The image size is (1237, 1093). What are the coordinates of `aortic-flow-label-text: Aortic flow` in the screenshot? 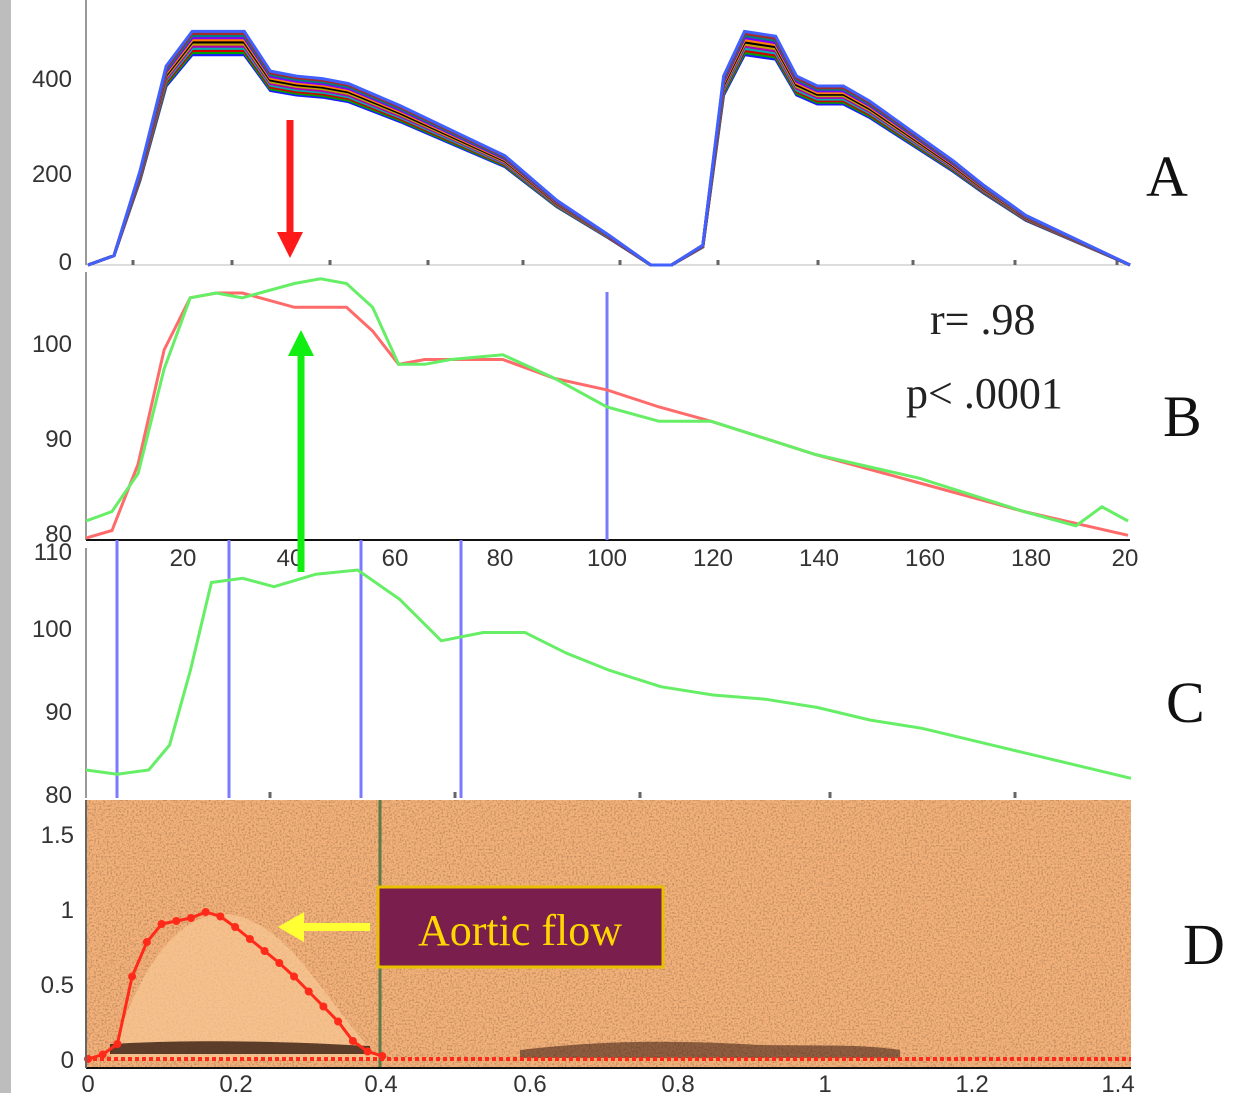 It's located at (520, 930).